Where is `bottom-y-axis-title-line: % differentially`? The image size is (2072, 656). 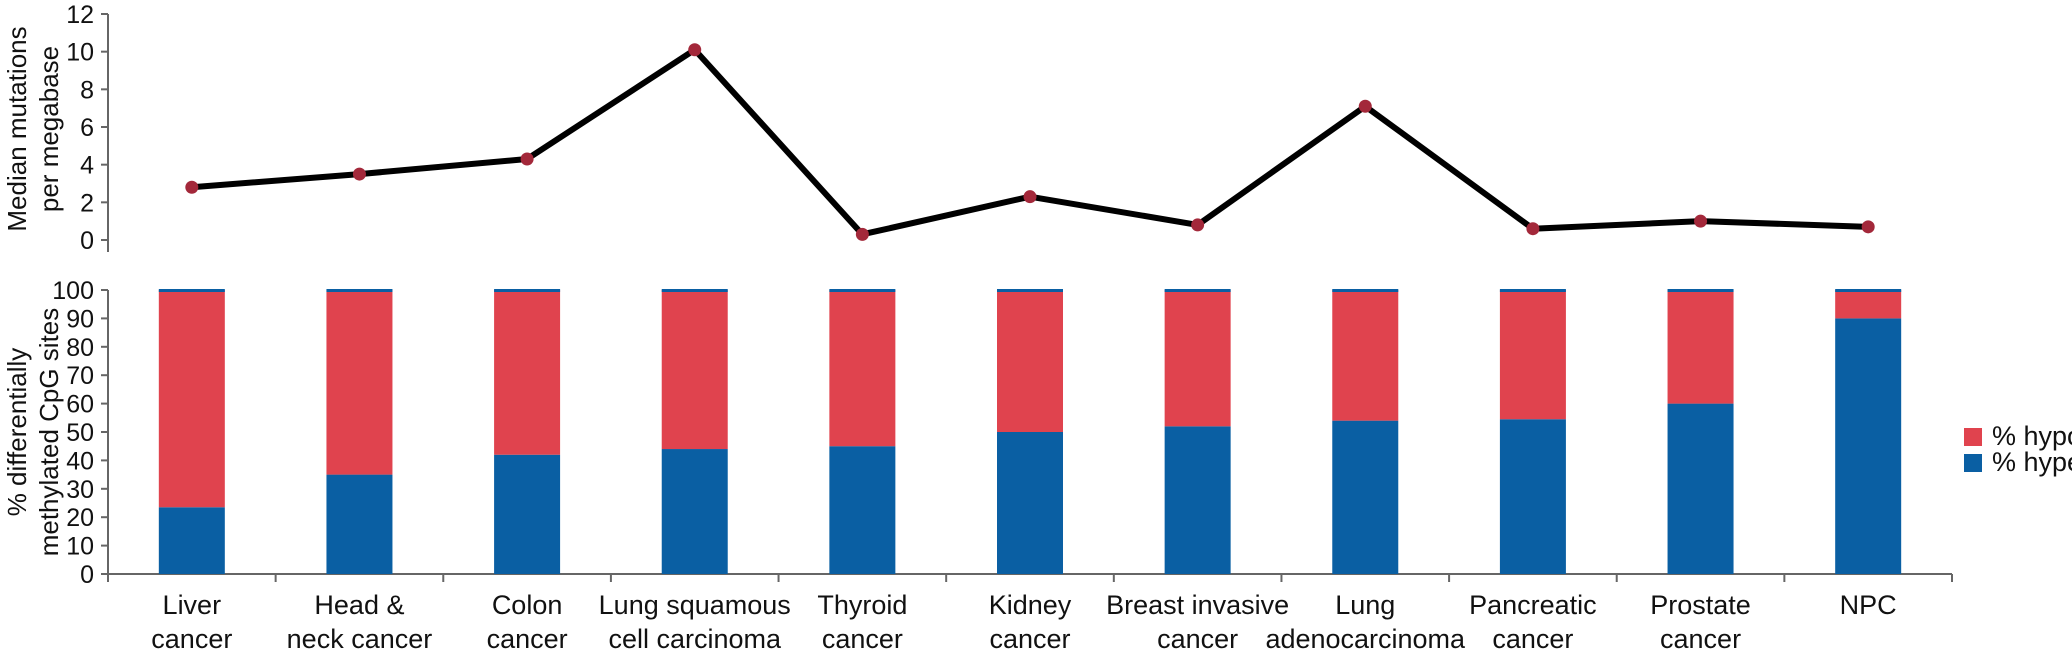 bottom-y-axis-title-line: % differentially is located at coordinates (17, 432).